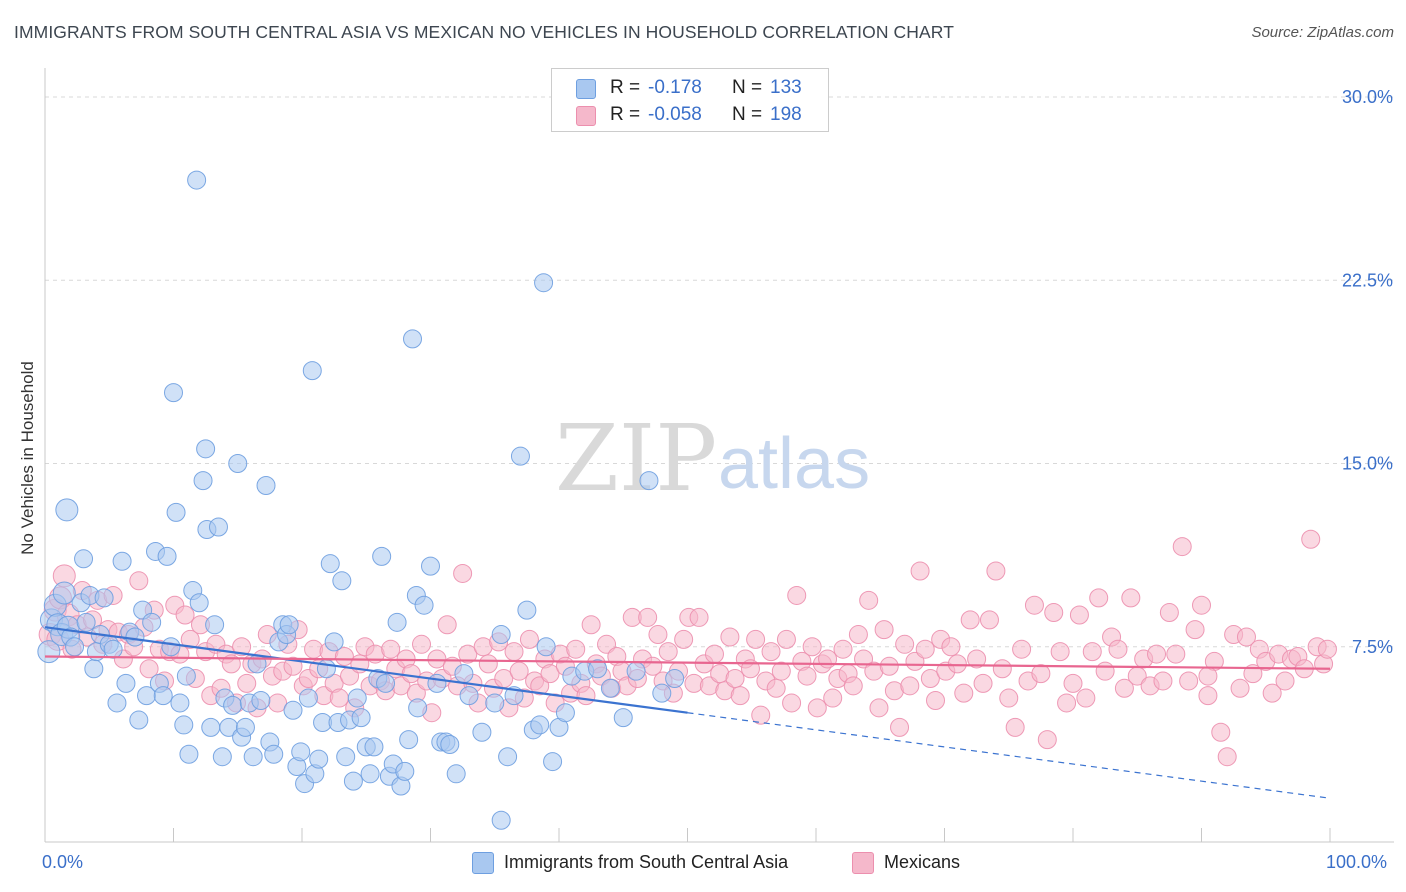 Image resolution: width=1406 pixels, height=892 pixels. Describe the element at coordinates (1367, 97) in the screenshot. I see `y-tick-label: 30.0%` at that location.